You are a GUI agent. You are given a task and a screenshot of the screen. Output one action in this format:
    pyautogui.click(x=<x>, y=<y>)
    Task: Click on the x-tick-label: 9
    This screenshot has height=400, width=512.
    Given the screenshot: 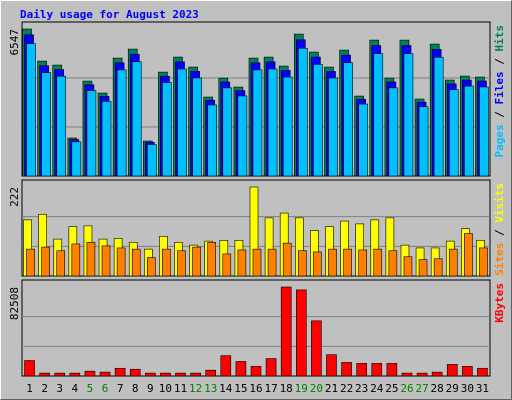 What is the action you would take?
    pyautogui.click(x=150, y=388)
    